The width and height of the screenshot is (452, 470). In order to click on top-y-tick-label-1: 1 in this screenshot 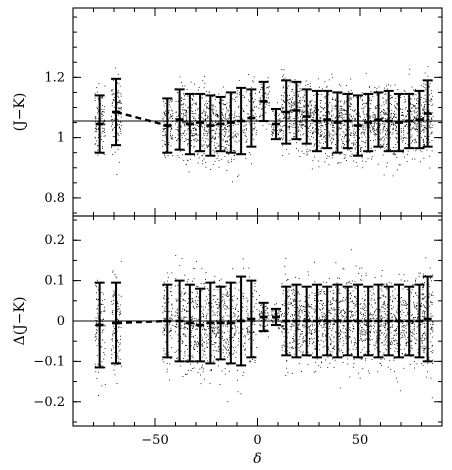, I will do `click(61, 138)`.